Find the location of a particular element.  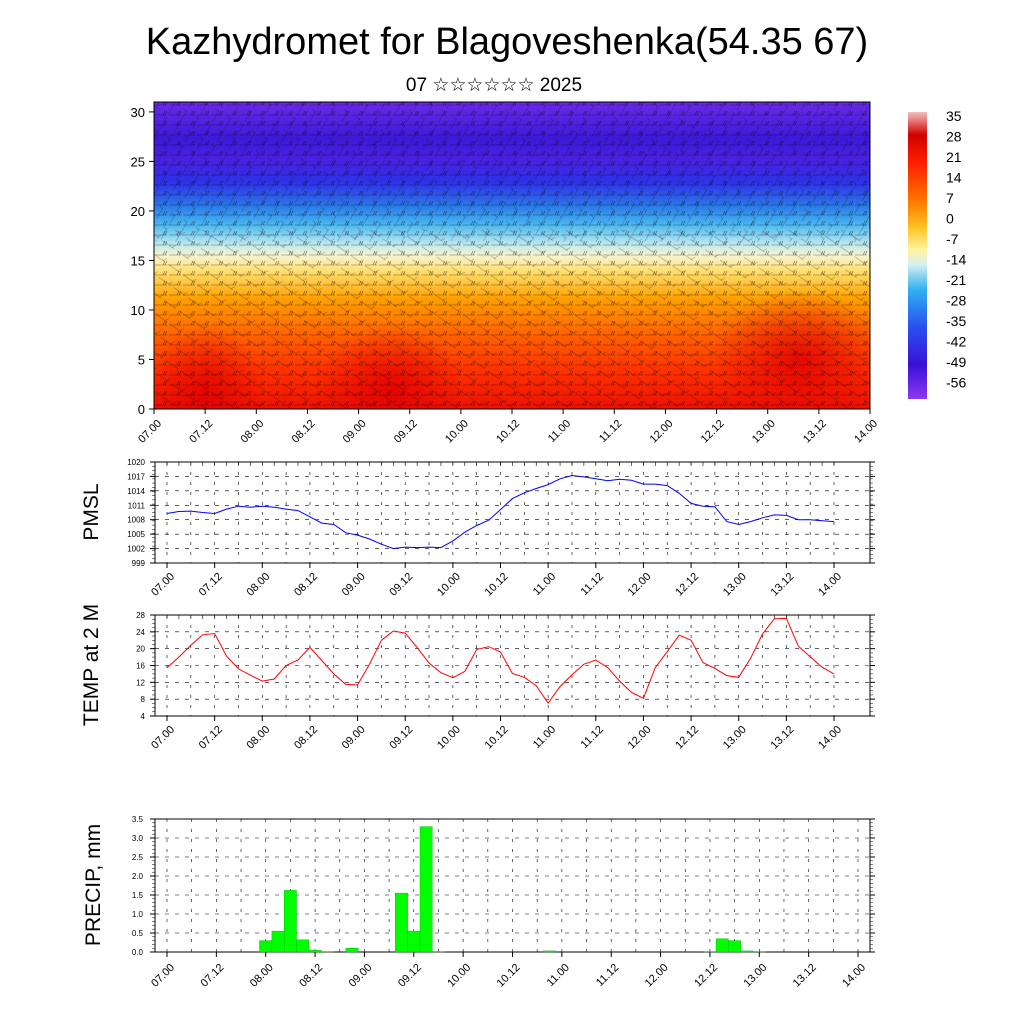

y-tick-label: 1011 is located at coordinates (137, 505).